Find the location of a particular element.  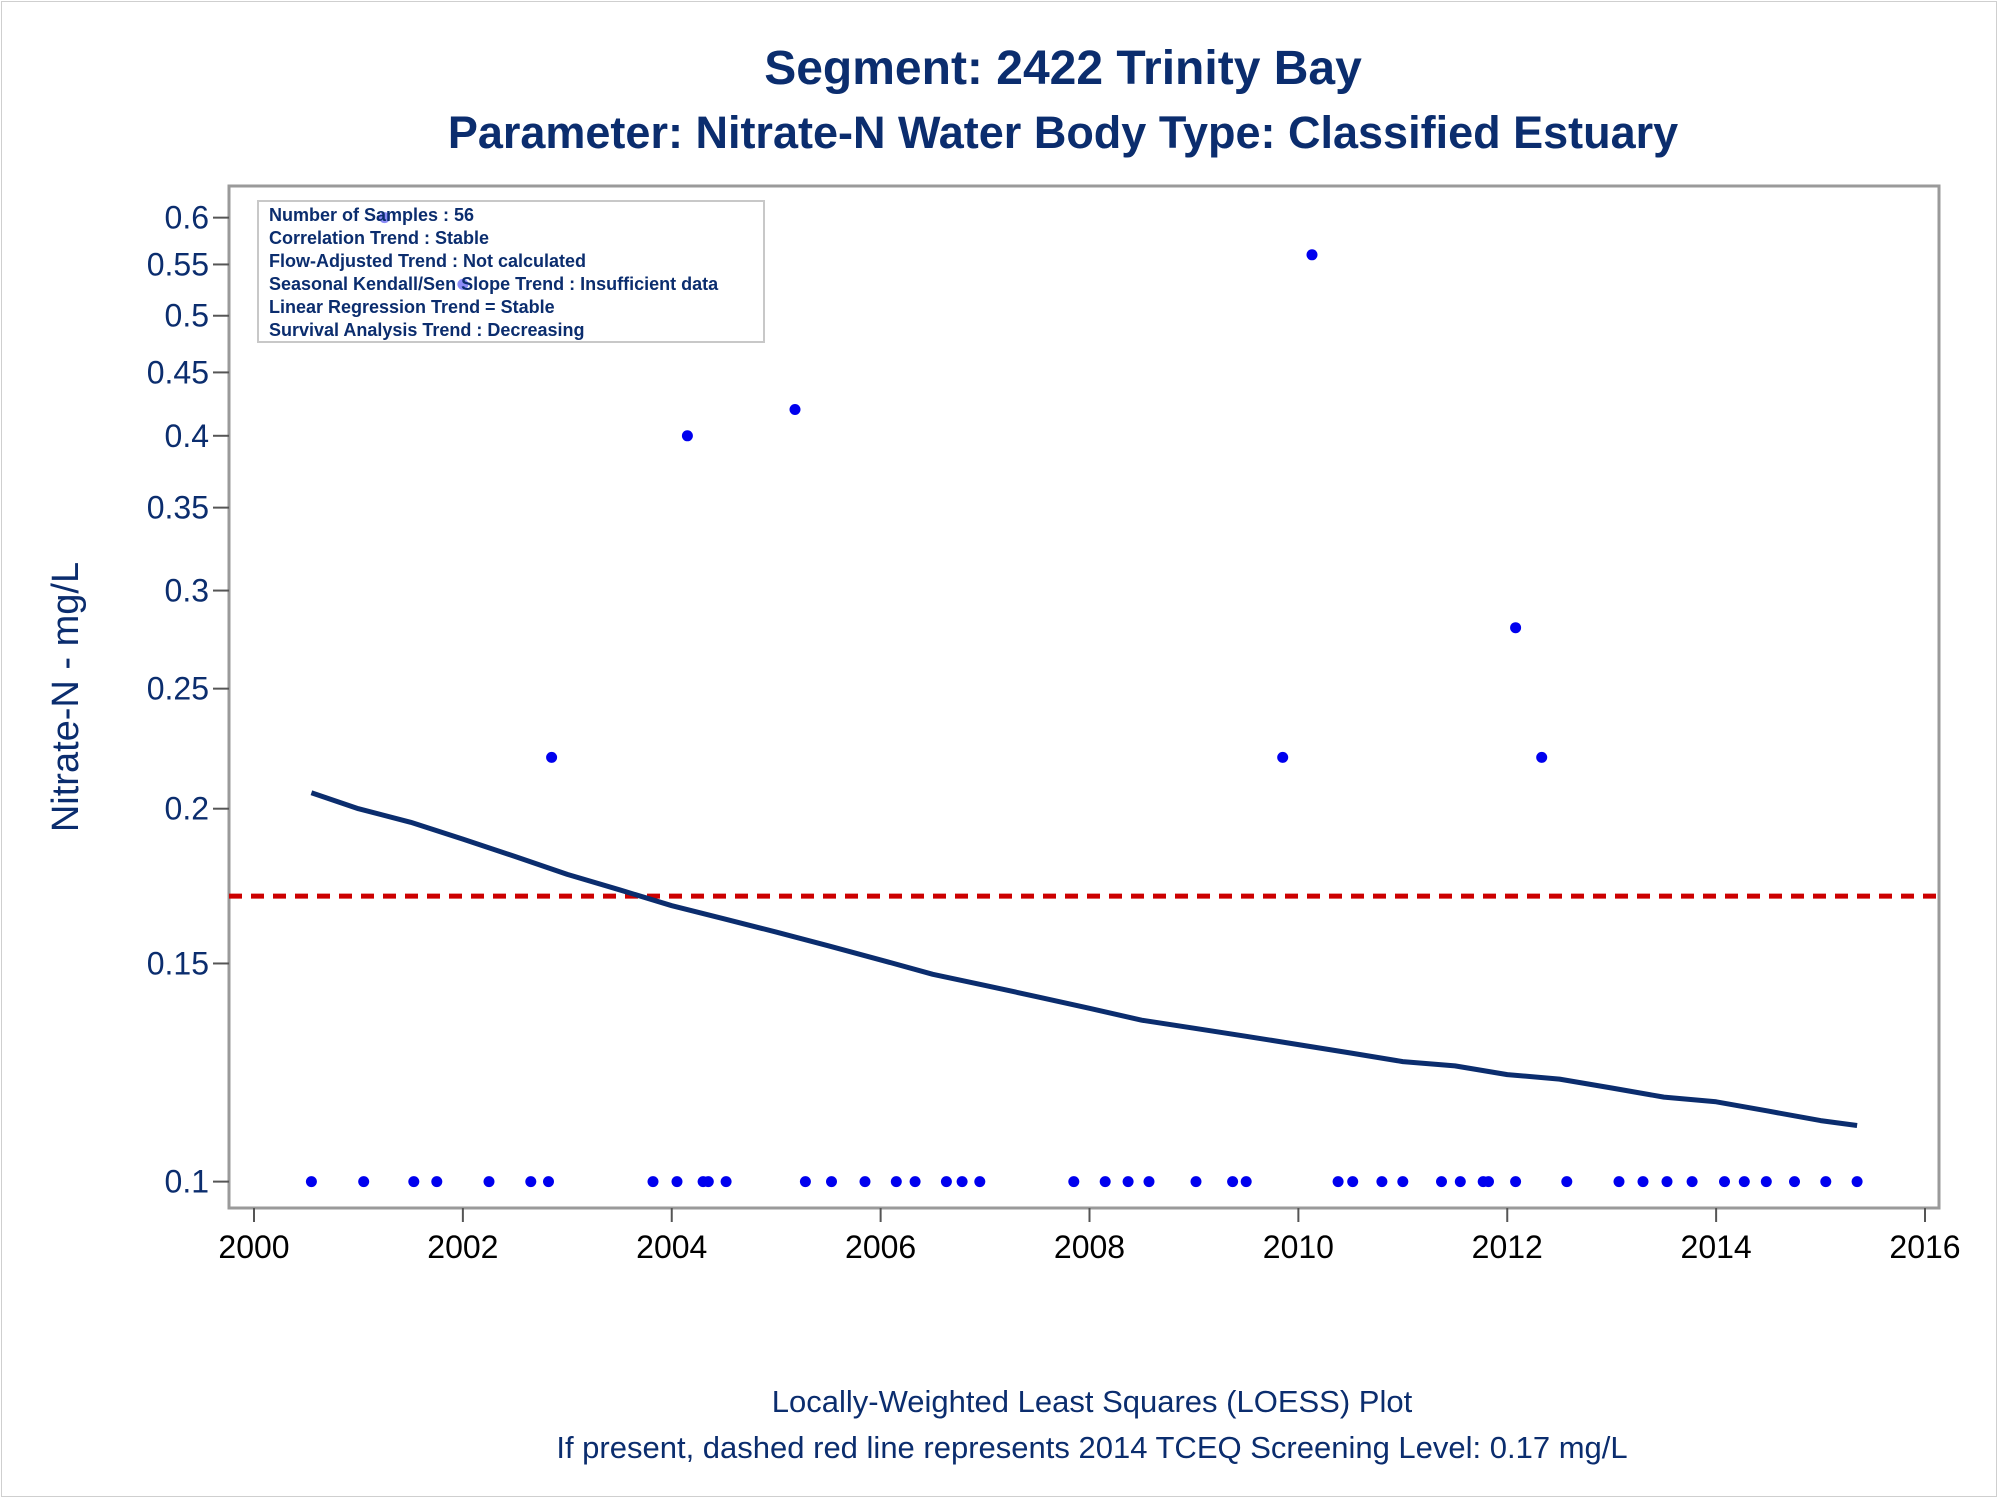

stats-line-survival-analysis: Survival Analysis Trend : Decreasing is located at coordinates (426, 330).